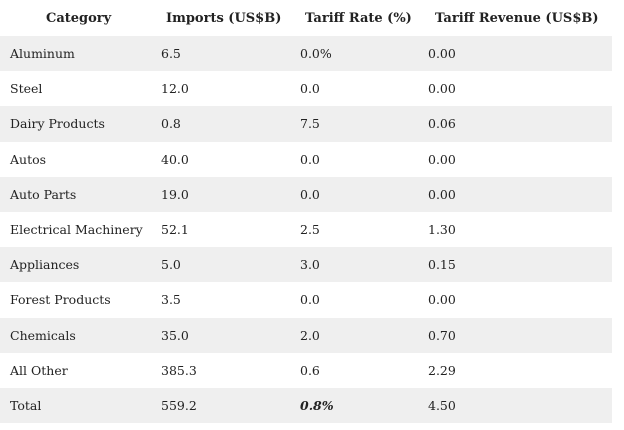  Describe the element at coordinates (519, 124) in the screenshot. I see `cell-tariff-revenue: 0.06` at that location.